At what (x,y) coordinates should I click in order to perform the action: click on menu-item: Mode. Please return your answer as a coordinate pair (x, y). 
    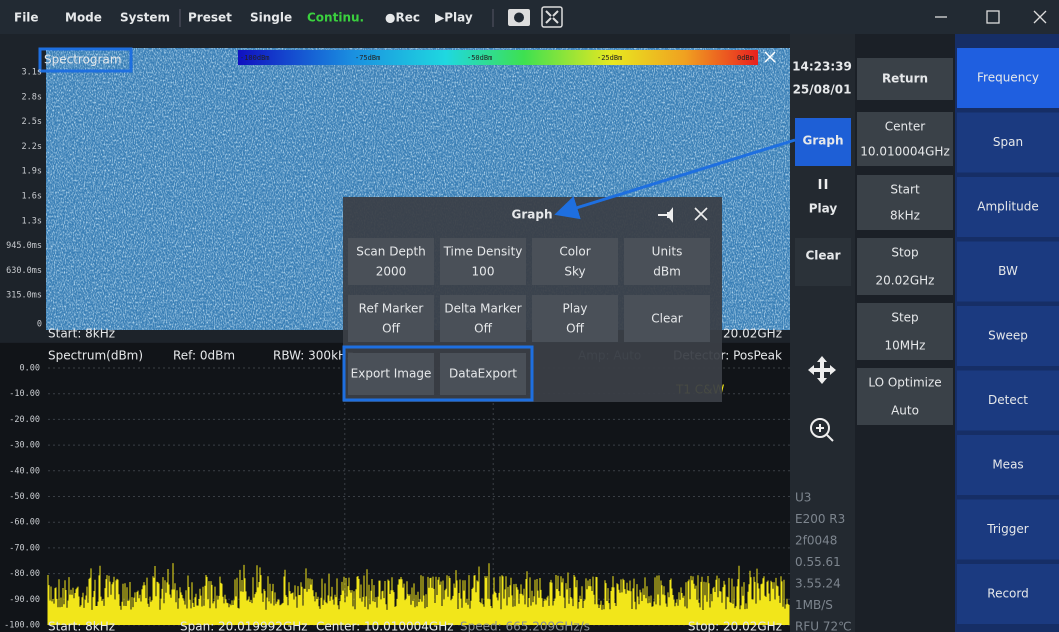
    Looking at the image, I should click on (83, 18).